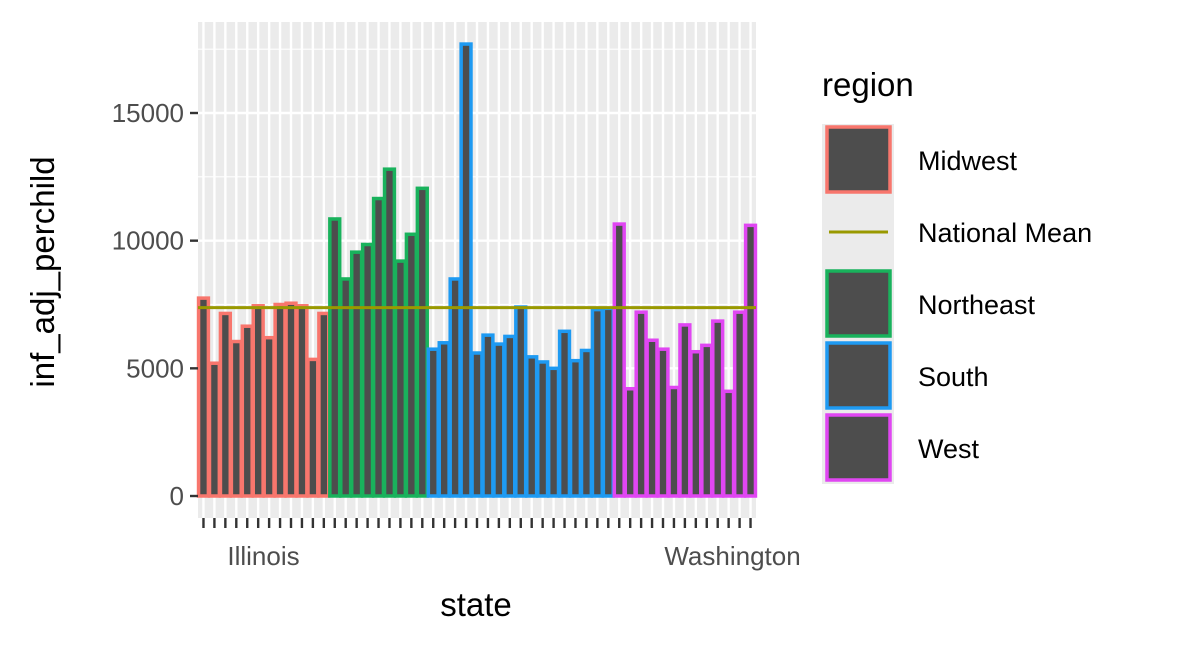  What do you see at coordinates (148, 113) in the screenshot?
I see `y-tick-label: 15000` at bounding box center [148, 113].